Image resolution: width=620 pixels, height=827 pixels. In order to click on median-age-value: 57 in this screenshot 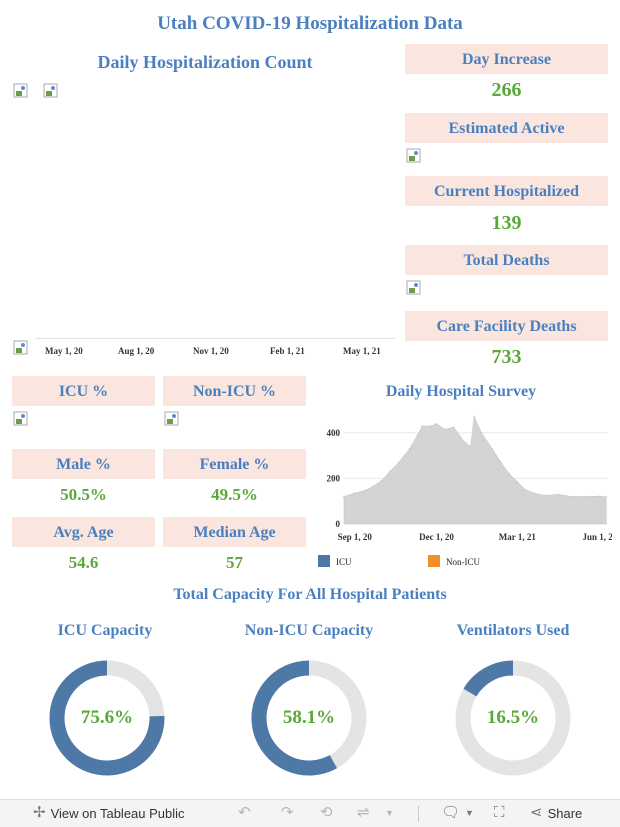, I will do `click(234, 562)`.